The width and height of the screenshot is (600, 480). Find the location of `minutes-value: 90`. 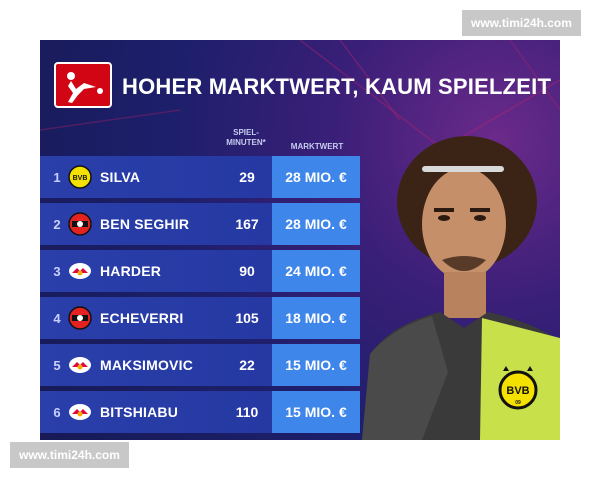

minutes-value: 90 is located at coordinates (247, 271).